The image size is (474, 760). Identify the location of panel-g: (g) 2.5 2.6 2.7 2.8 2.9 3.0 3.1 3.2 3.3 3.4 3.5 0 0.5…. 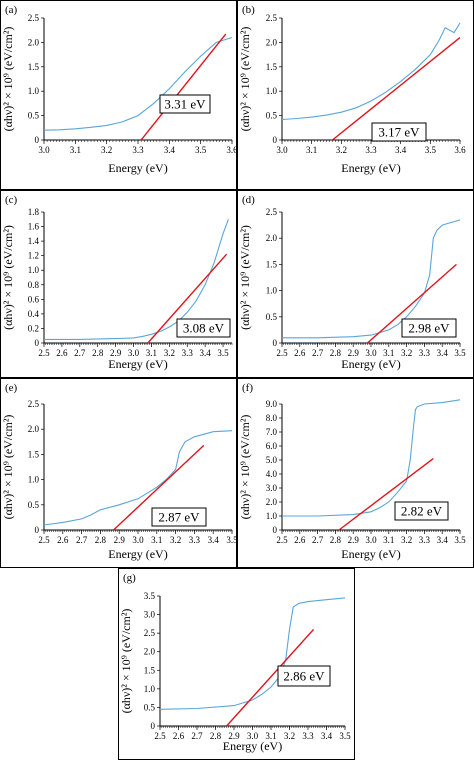
(236, 664).